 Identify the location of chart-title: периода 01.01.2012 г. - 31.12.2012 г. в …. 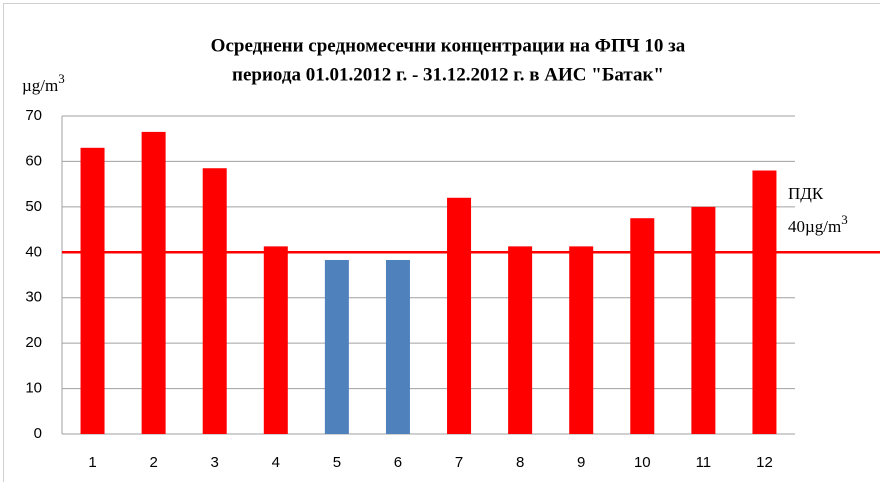
(448, 74).